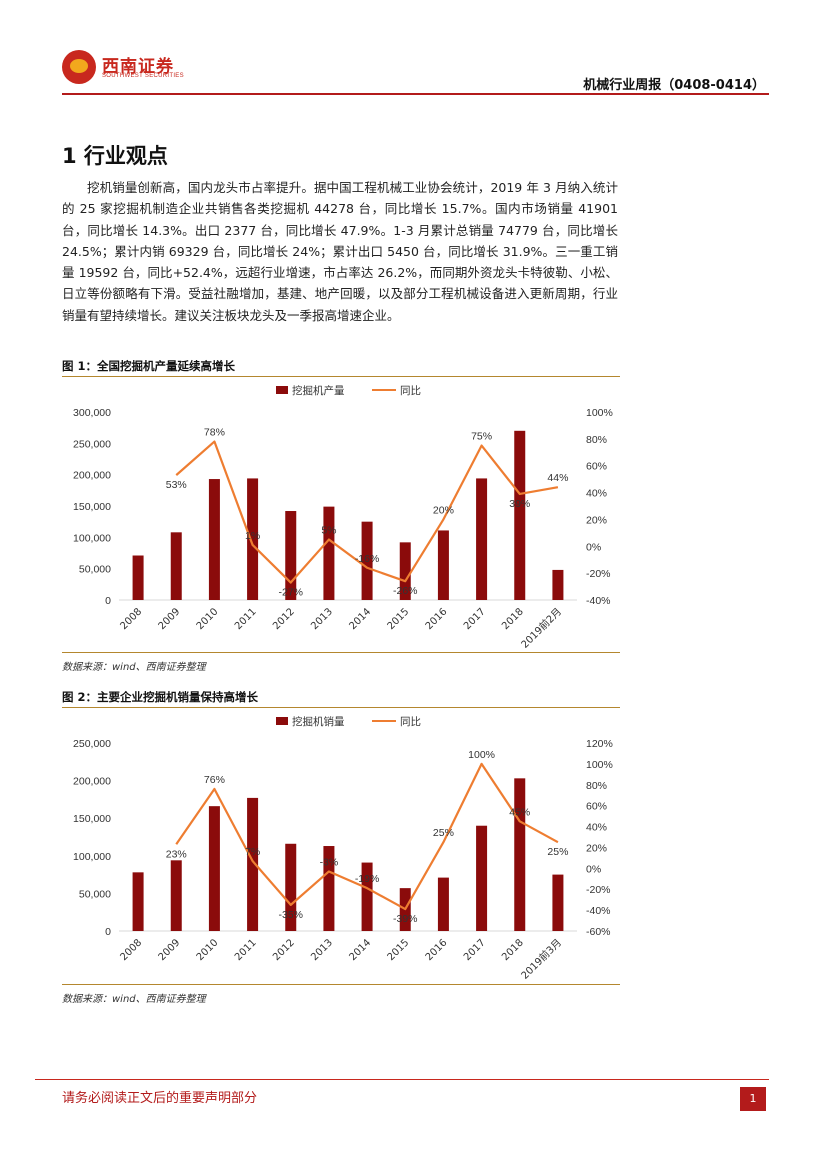  I want to click on data-label: 39%, so click(519, 504).